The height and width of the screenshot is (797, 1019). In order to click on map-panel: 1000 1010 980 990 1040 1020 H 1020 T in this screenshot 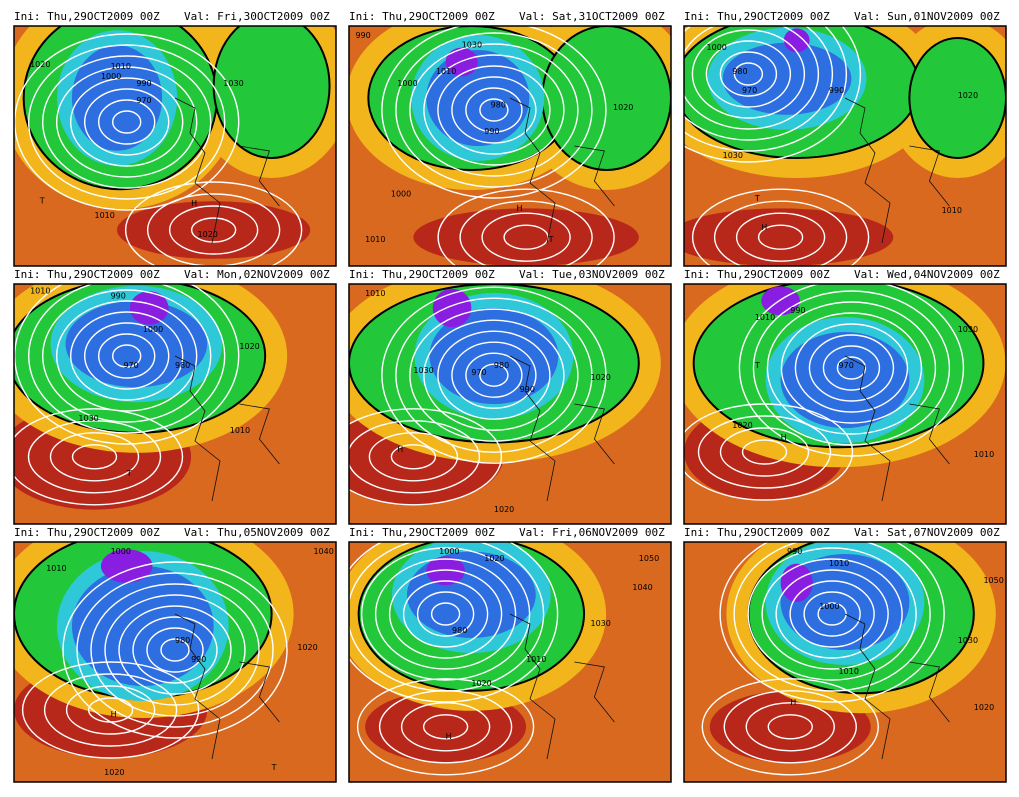, I will do `click(175, 662)`.